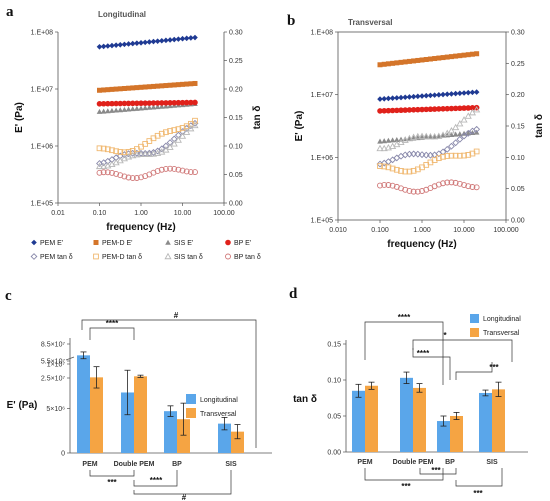  Describe the element at coordinates (257, 118) in the screenshot. I see `y2-axis-title: tan δ` at that location.